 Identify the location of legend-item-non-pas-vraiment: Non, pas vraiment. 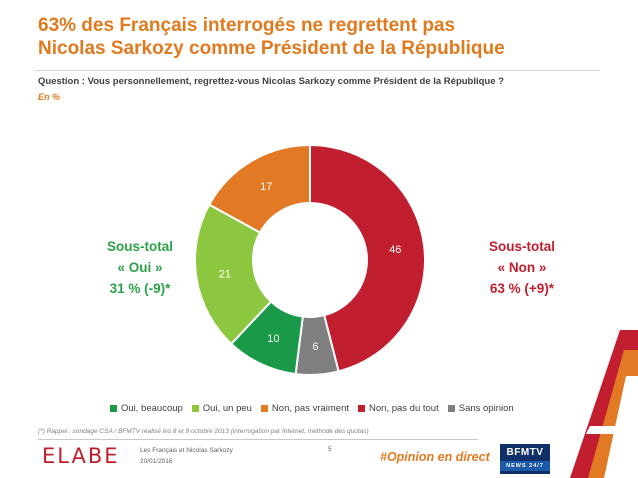
(305, 408).